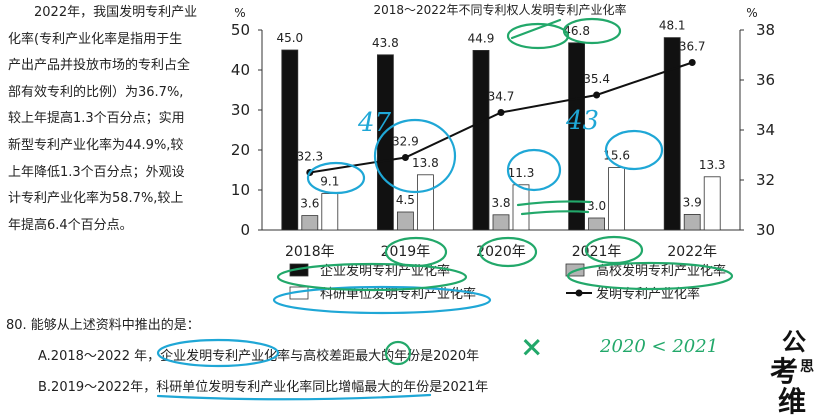 The image size is (818, 420). I want to click on bar-value-label: 3.0, so click(596, 206).